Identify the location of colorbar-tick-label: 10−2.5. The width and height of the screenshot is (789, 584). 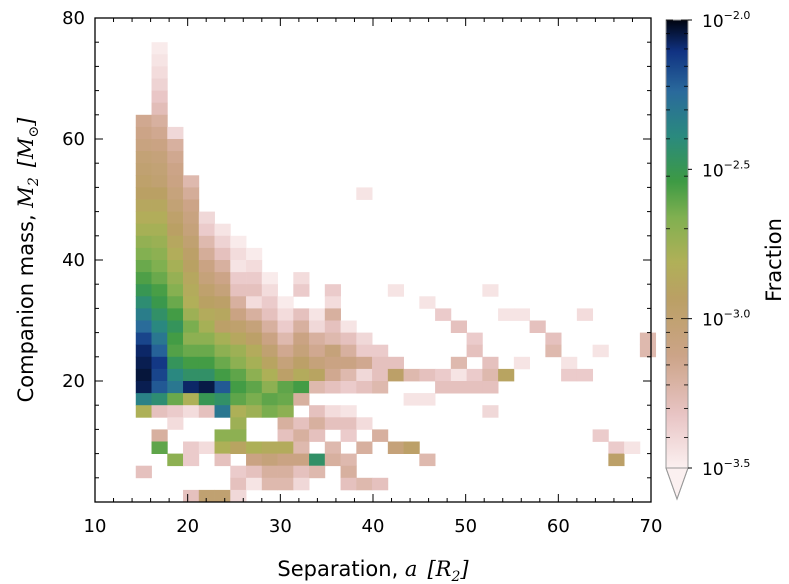
(726, 169).